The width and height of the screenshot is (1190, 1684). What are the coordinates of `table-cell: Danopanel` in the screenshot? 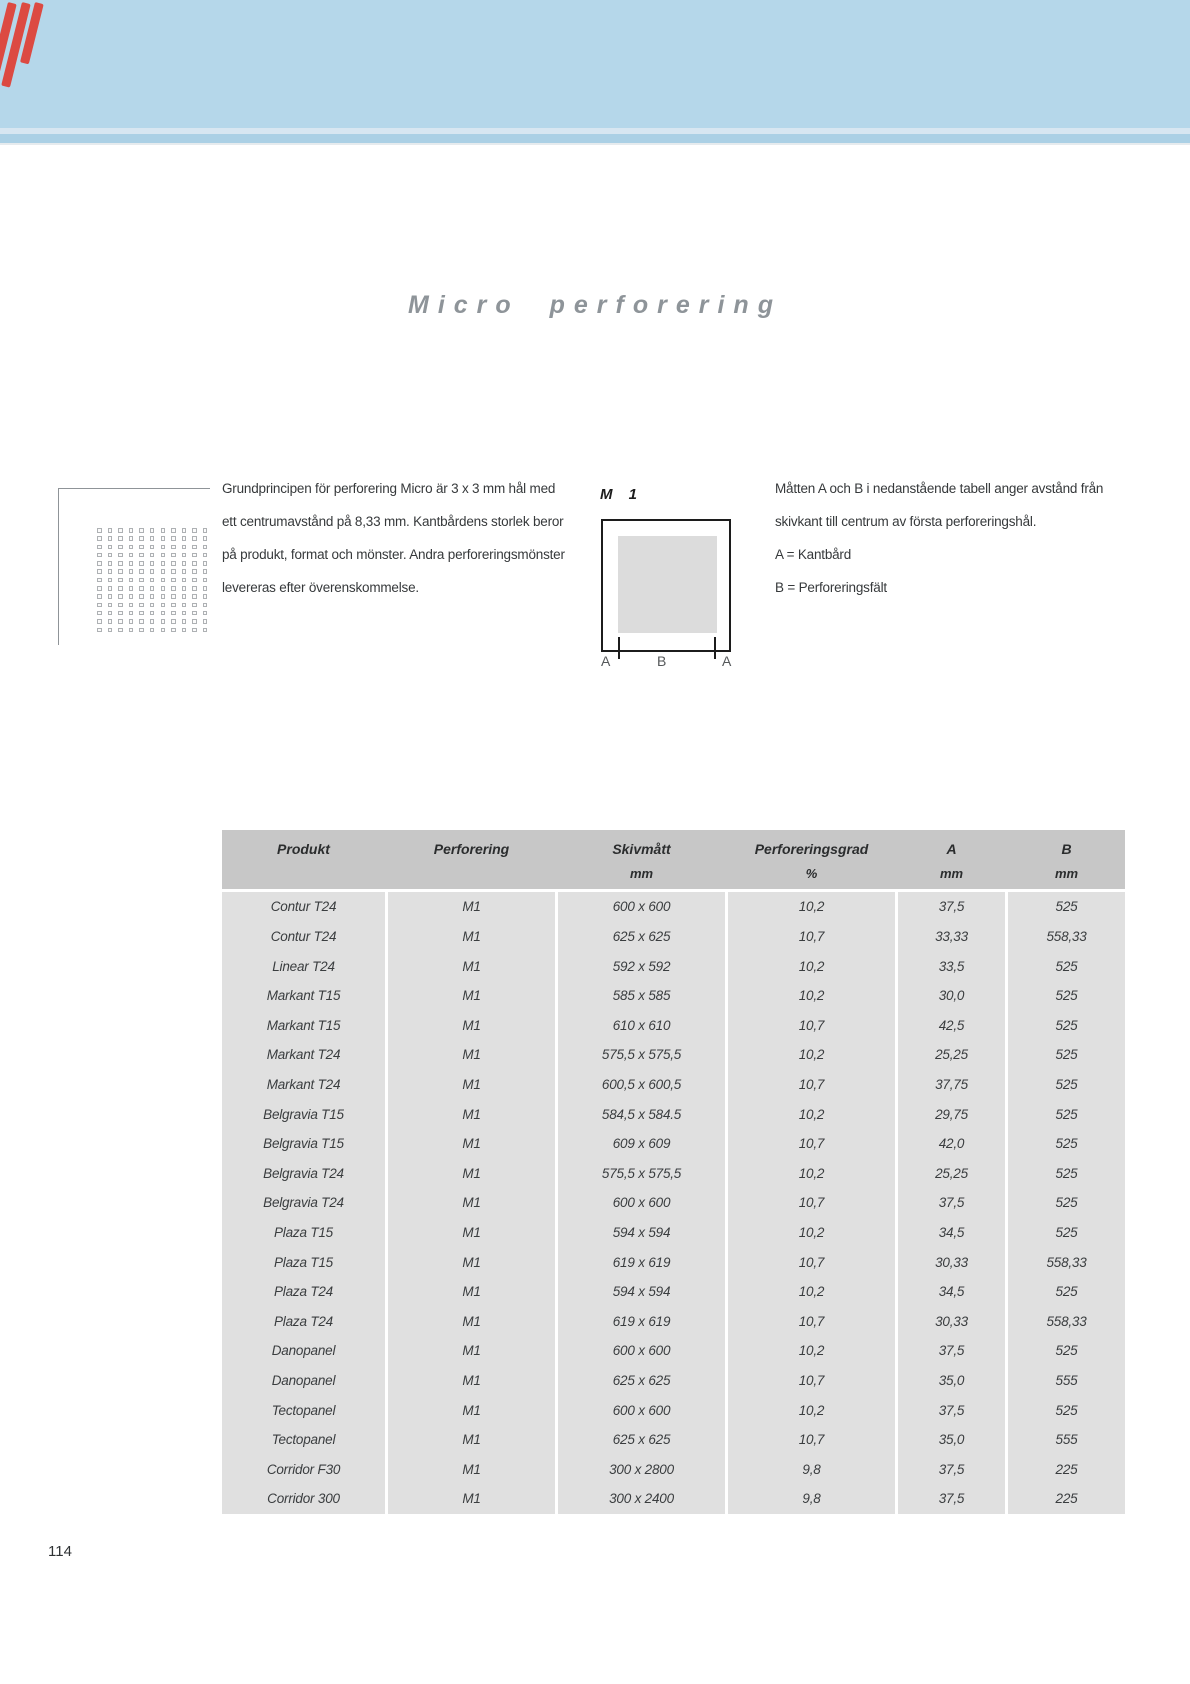 It's located at (303, 1380).